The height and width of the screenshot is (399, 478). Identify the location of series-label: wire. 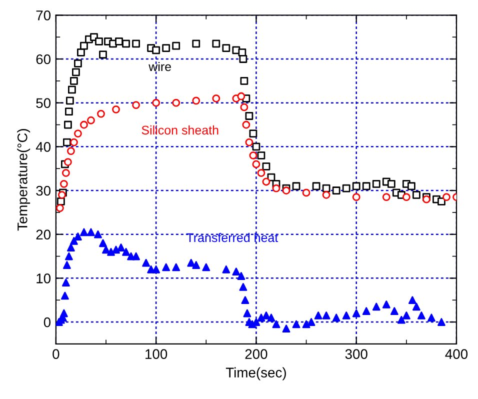
(159, 67).